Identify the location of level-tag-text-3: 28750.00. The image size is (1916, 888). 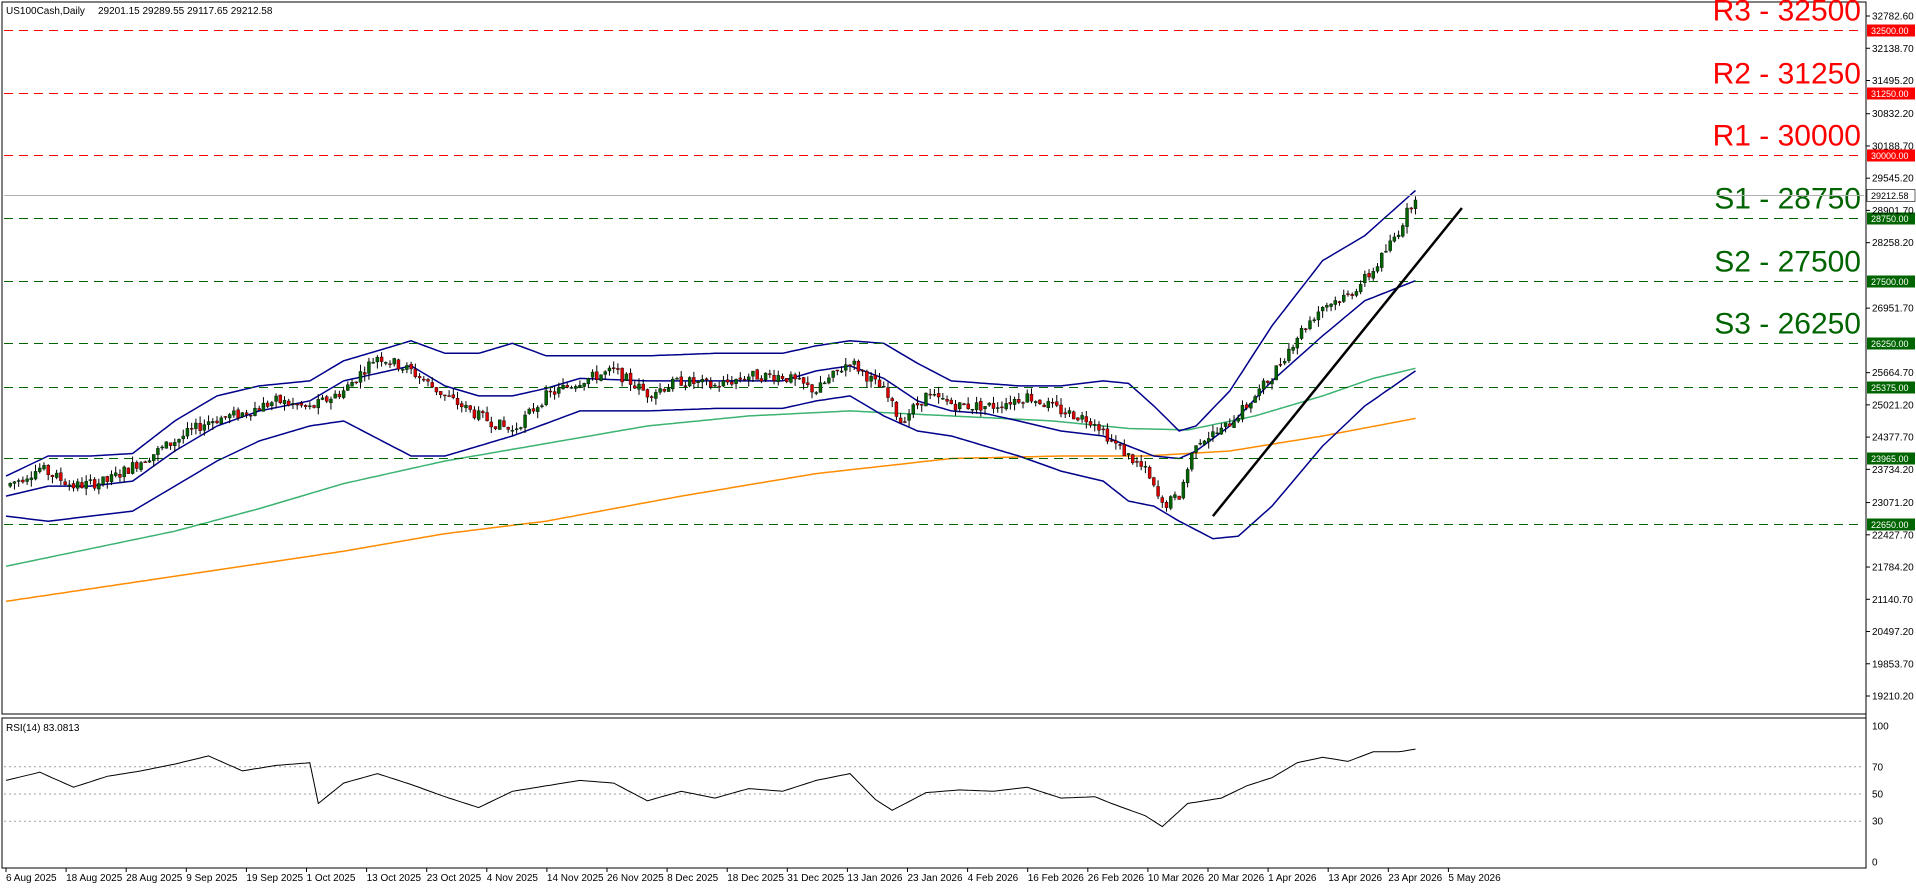
(1890, 219).